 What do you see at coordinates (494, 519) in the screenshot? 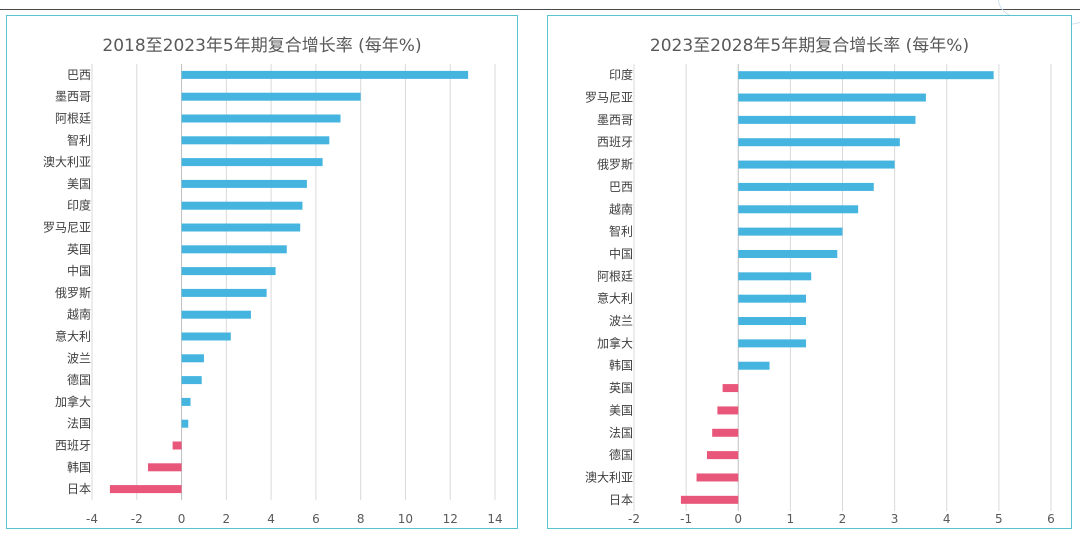
I see `tick-label: 14` at bounding box center [494, 519].